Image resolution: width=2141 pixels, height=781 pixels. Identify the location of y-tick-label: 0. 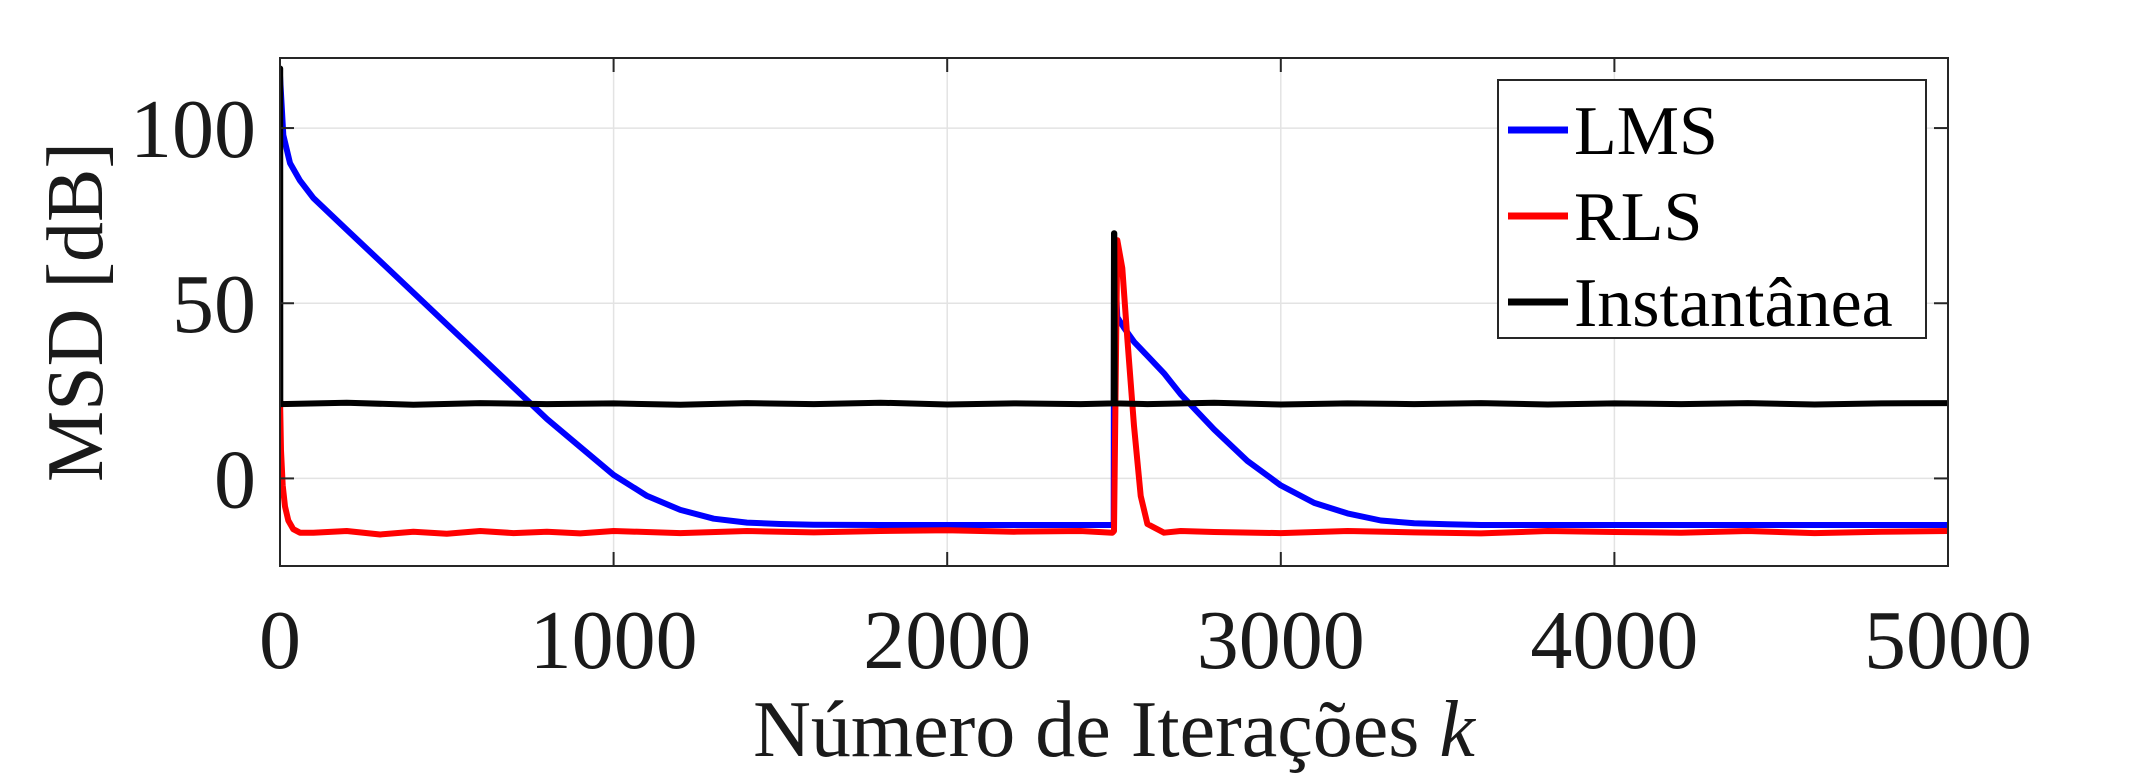
(235, 479).